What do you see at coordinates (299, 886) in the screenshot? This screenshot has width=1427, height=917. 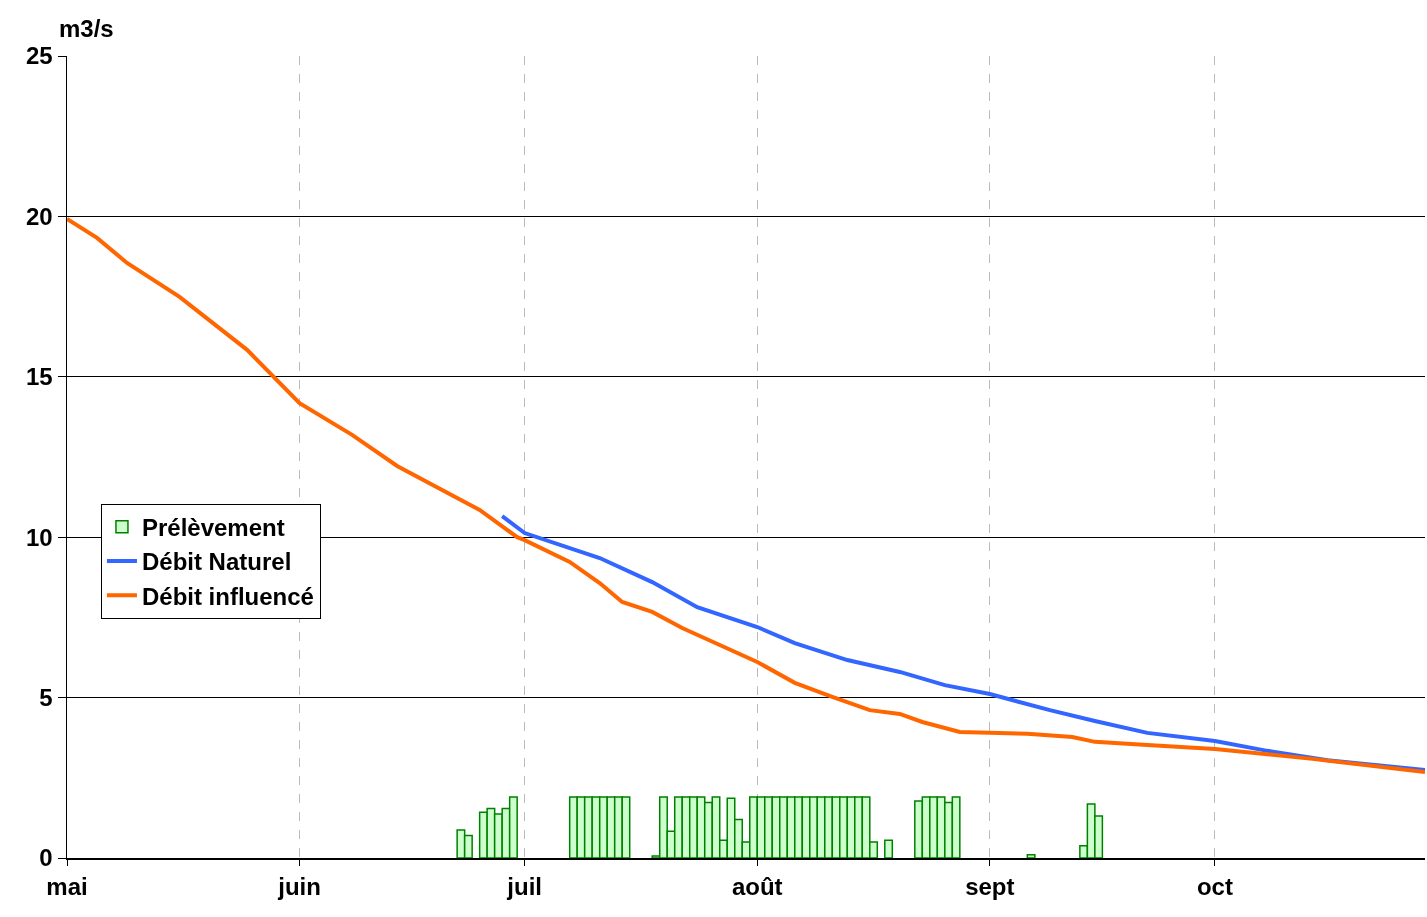 I see `x-tick-label: juin` at bounding box center [299, 886].